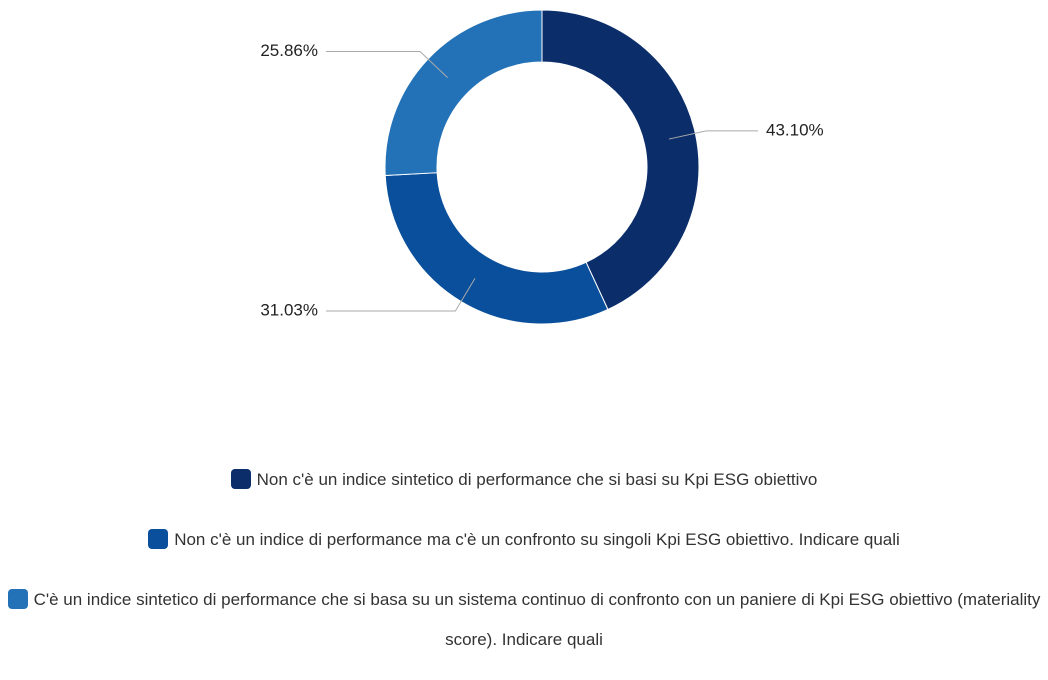  Describe the element at coordinates (289, 50) in the screenshot. I see `data-label: 25.86%` at that location.